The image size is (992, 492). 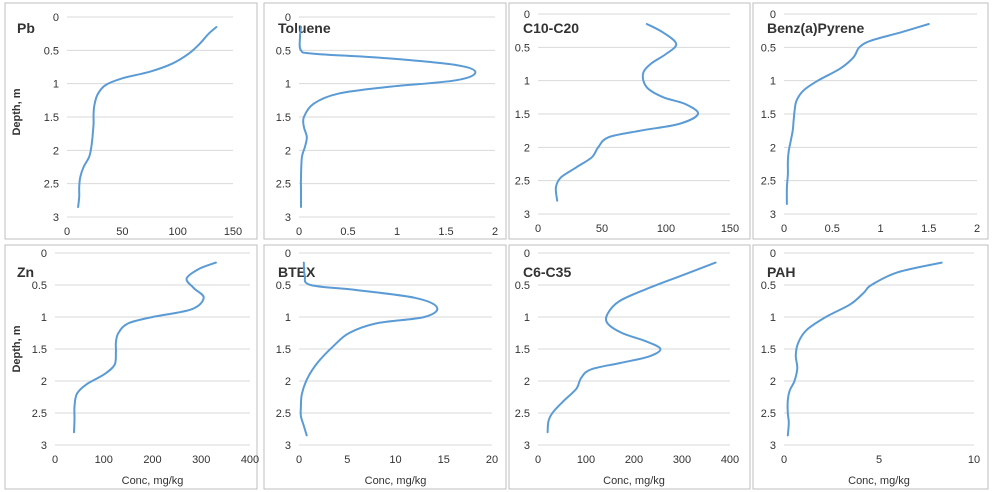 What do you see at coordinates (122, 232) in the screenshot?
I see `x-tick-label: 50` at bounding box center [122, 232].